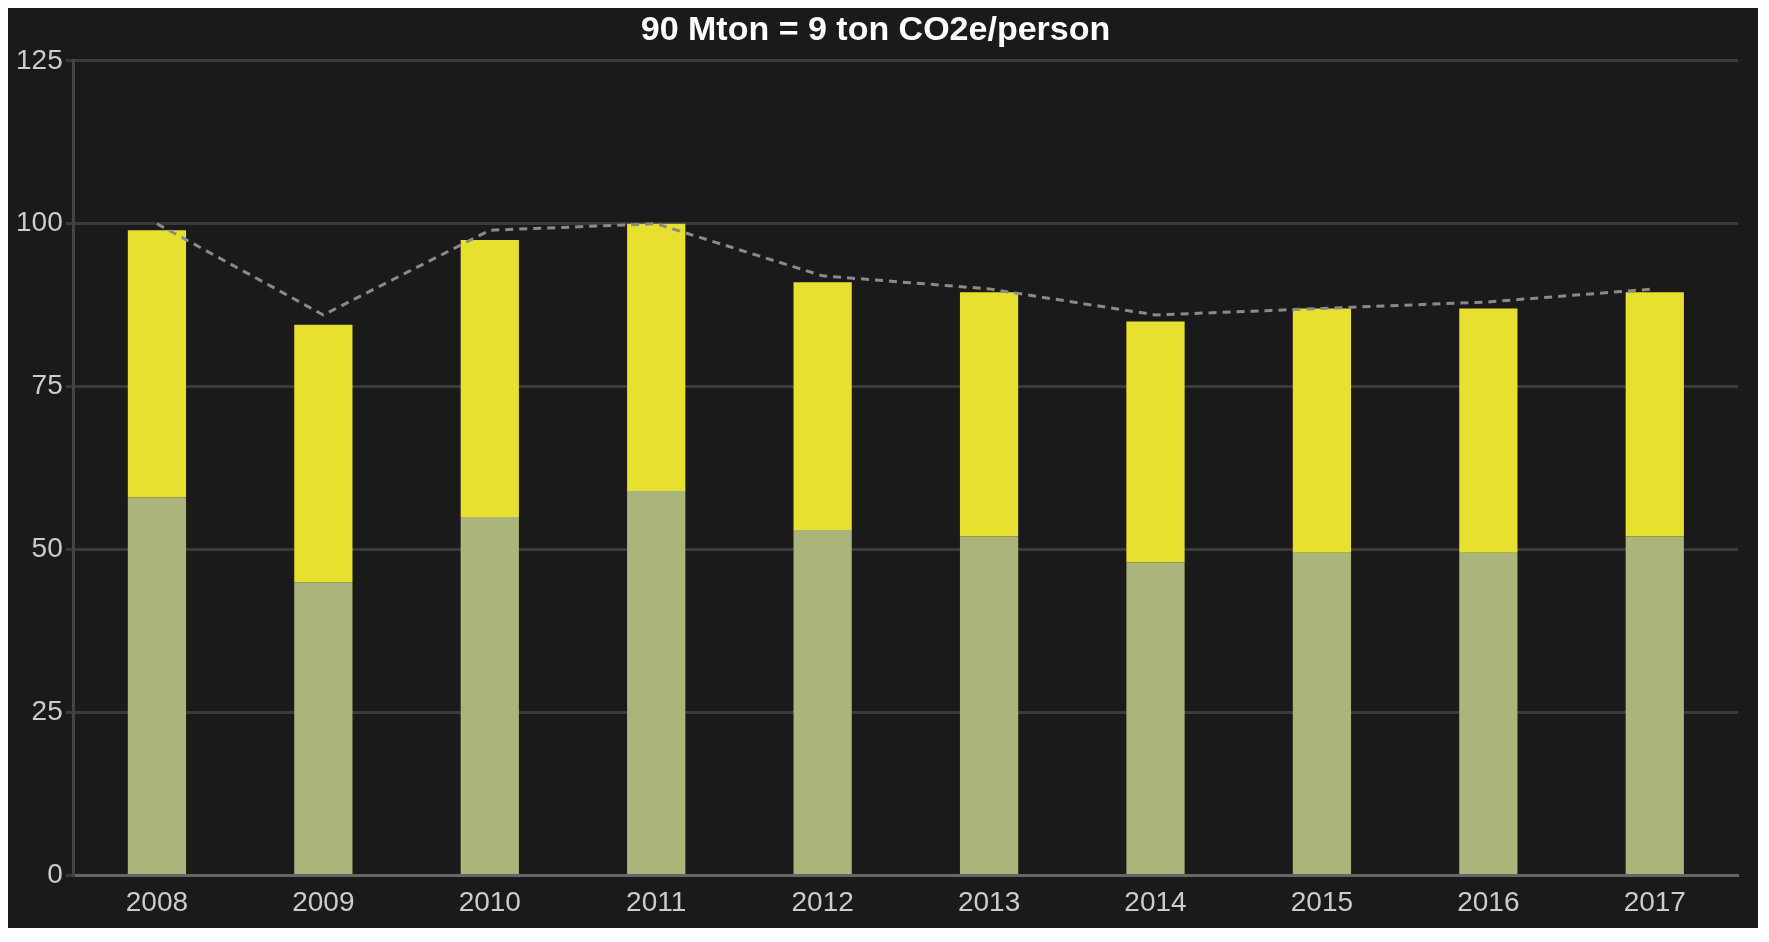 The width and height of the screenshot is (1769, 942). Describe the element at coordinates (157, 901) in the screenshot. I see `x-tick-label: 2008` at that location.